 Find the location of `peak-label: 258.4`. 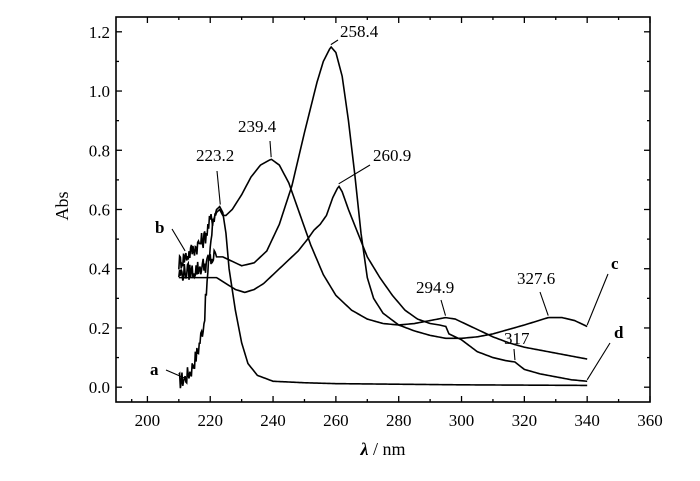

peak-label: 258.4 is located at coordinates (359, 31).